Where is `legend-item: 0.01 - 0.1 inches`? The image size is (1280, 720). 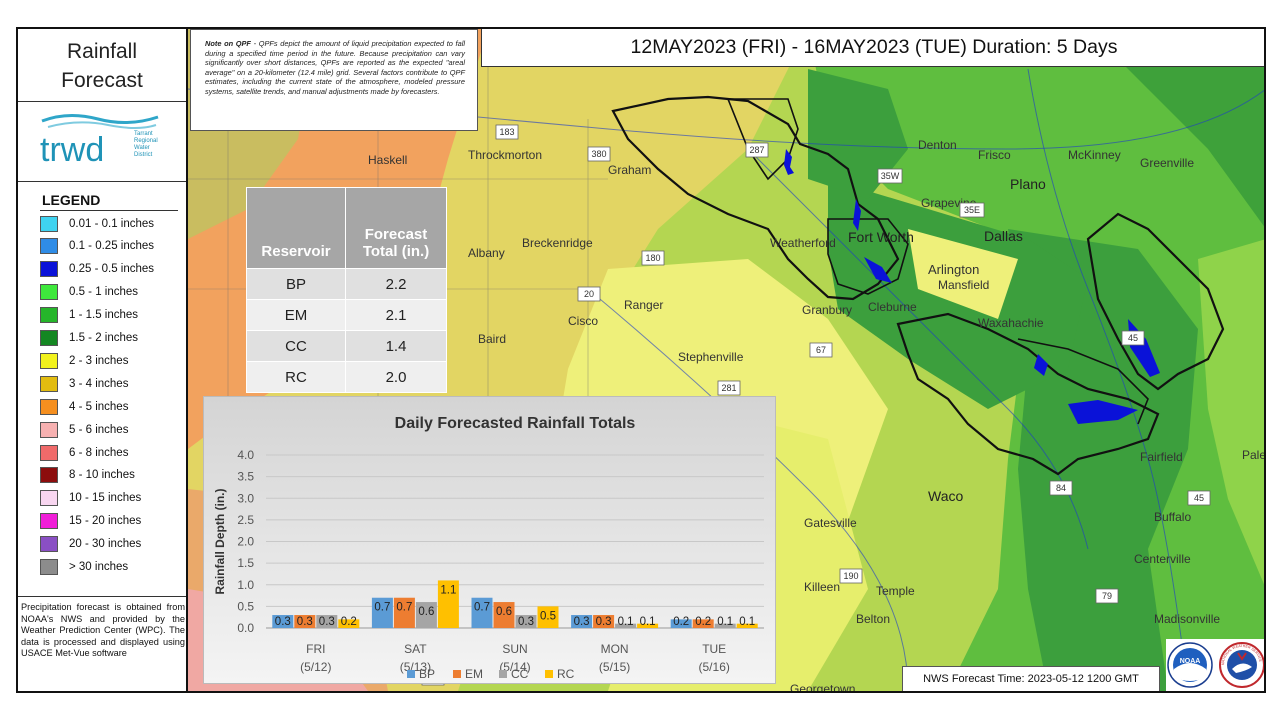 legend-item: 0.01 - 0.1 inches is located at coordinates (97, 223).